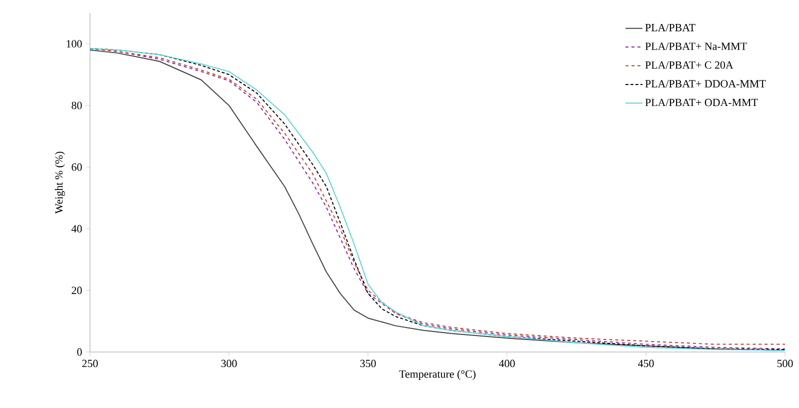 The height and width of the screenshot is (408, 799). I want to click on x-tick-label: 350, so click(368, 364).